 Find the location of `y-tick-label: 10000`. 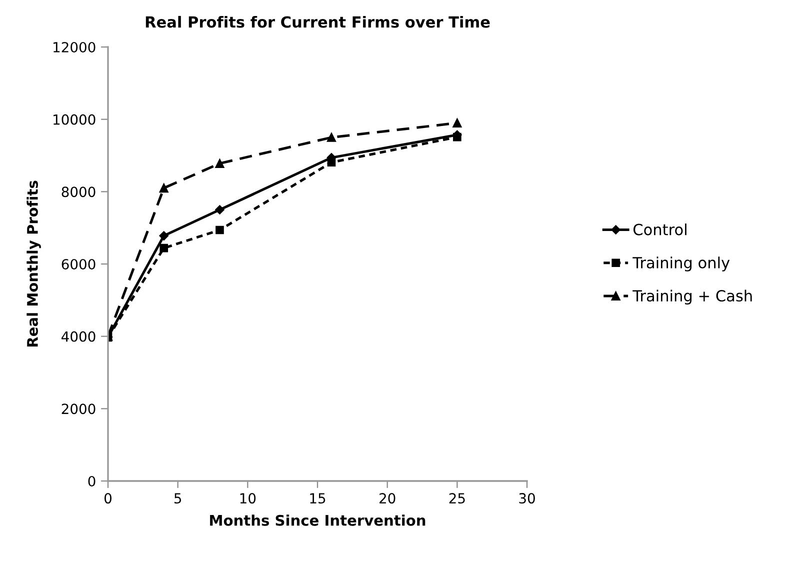

y-tick-label: 10000 is located at coordinates (75, 119).